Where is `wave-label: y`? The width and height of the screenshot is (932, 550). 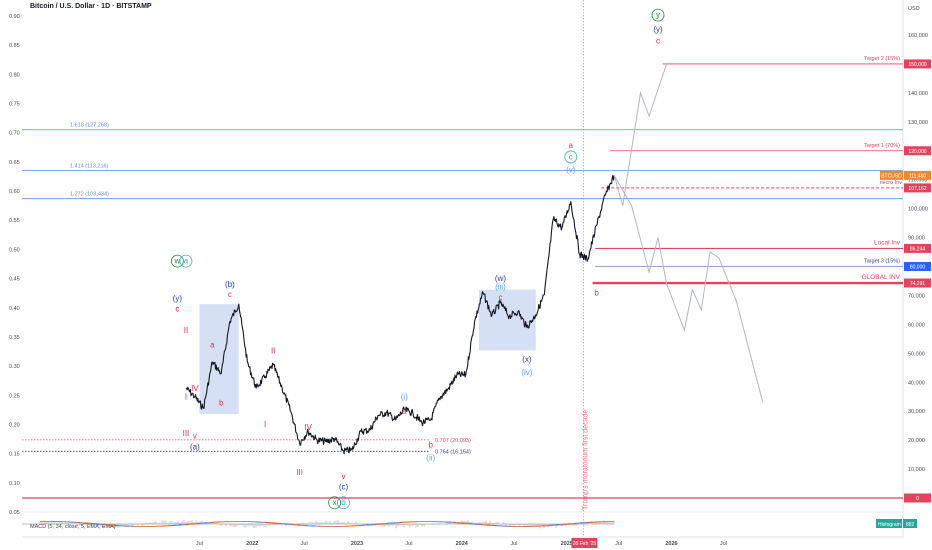 wave-label: y is located at coordinates (658, 15).